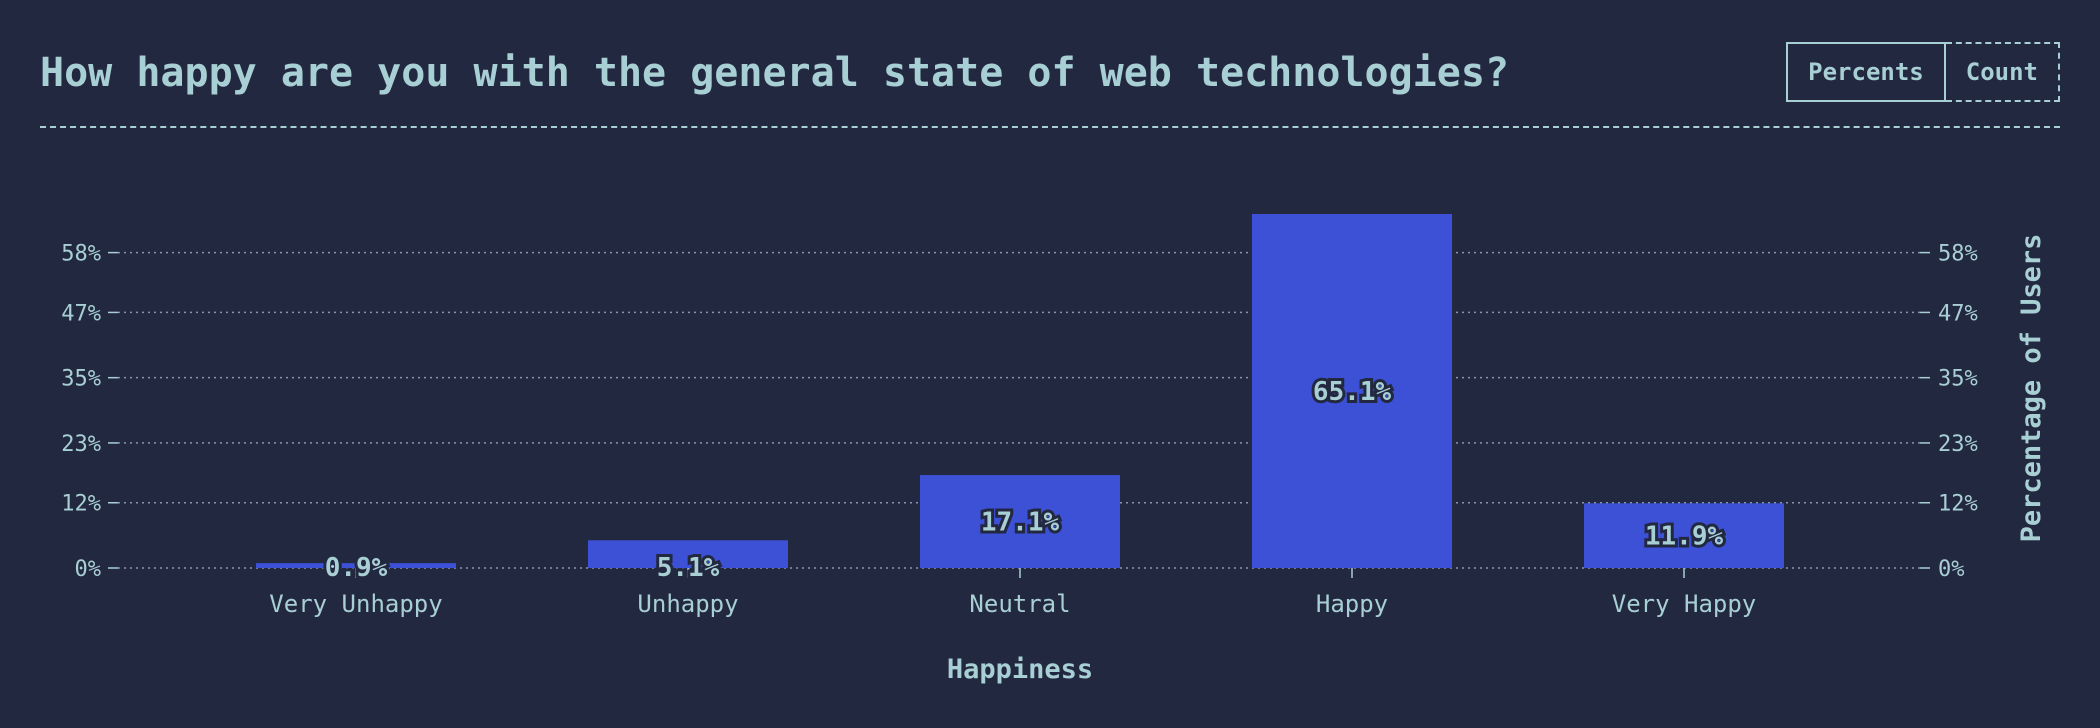 The width and height of the screenshot is (2100, 728). I want to click on bar-value-label: 17.1%, so click(1020, 523).